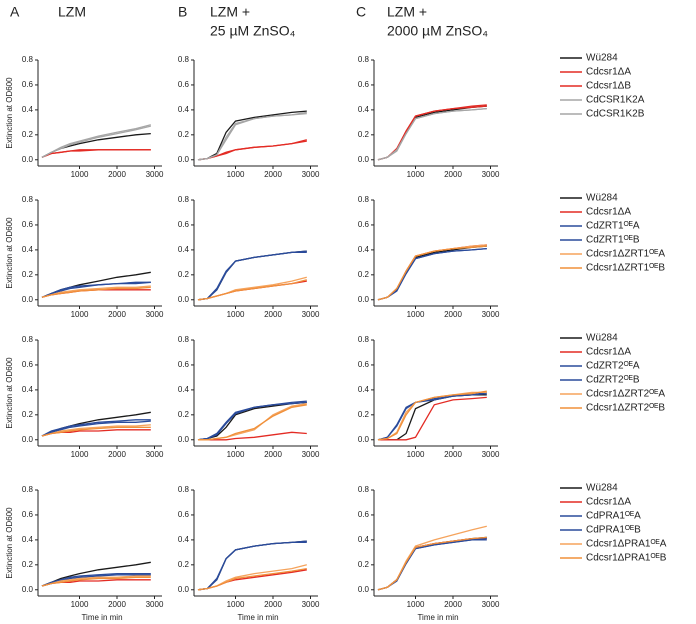  What do you see at coordinates (230, 12) in the screenshot?
I see `panel-title: LZM +` at bounding box center [230, 12].